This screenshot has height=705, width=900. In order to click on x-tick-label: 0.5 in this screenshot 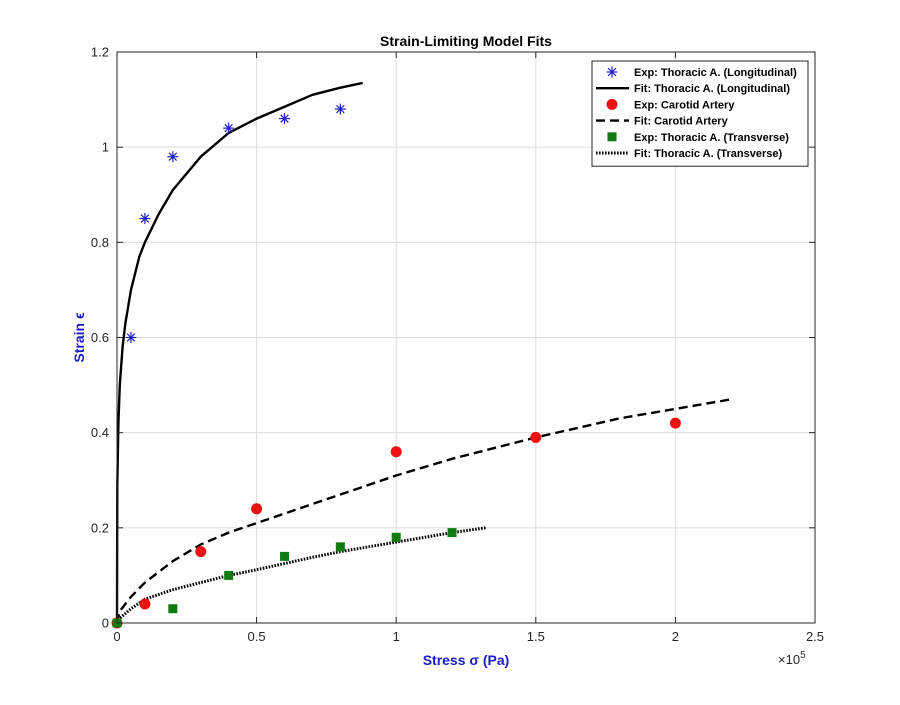, I will do `click(257, 636)`.